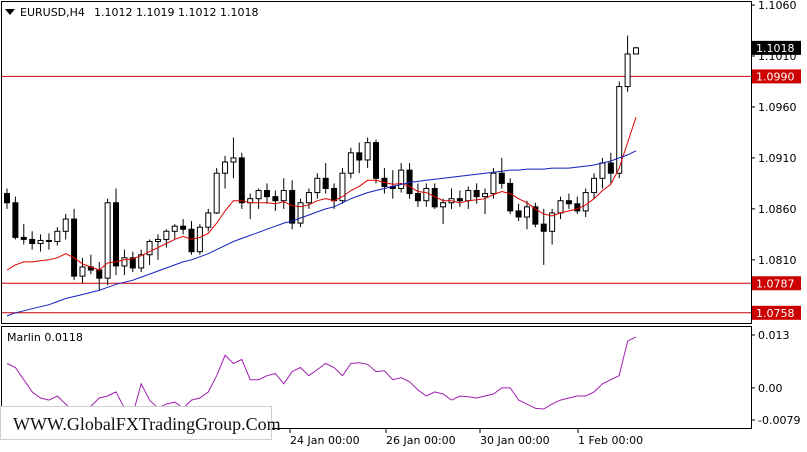 The width and height of the screenshot is (807, 452). What do you see at coordinates (10, 12) in the screenshot?
I see `symbol-dropdown-icon` at bounding box center [10, 12].